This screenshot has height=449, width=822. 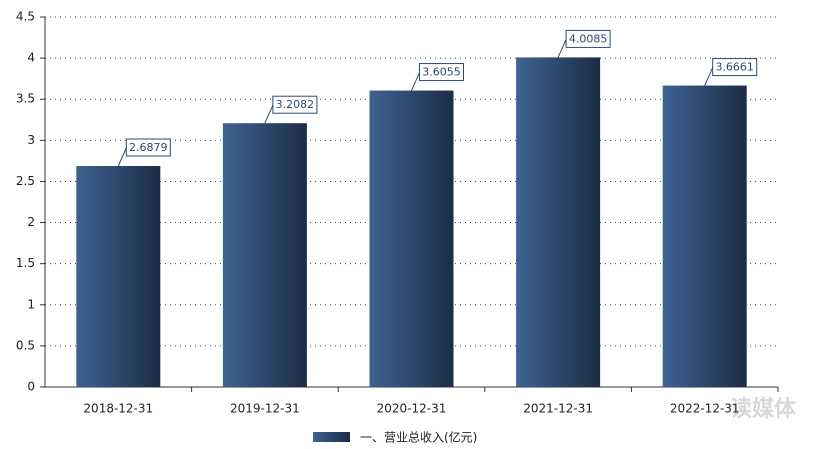 I want to click on y-tick-label: 0.5, so click(x=25, y=345).